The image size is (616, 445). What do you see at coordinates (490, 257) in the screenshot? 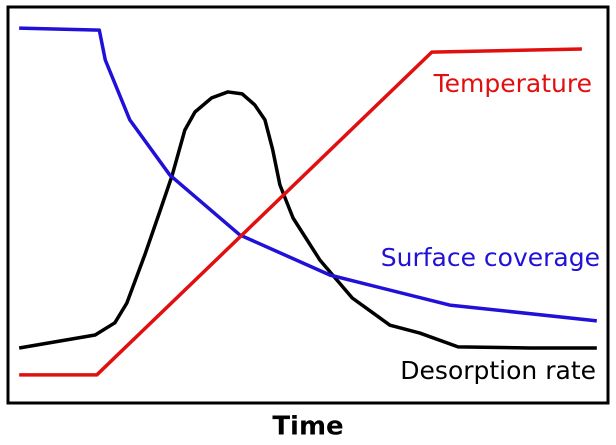
I see `series-label: Surface coverage` at bounding box center [490, 257].